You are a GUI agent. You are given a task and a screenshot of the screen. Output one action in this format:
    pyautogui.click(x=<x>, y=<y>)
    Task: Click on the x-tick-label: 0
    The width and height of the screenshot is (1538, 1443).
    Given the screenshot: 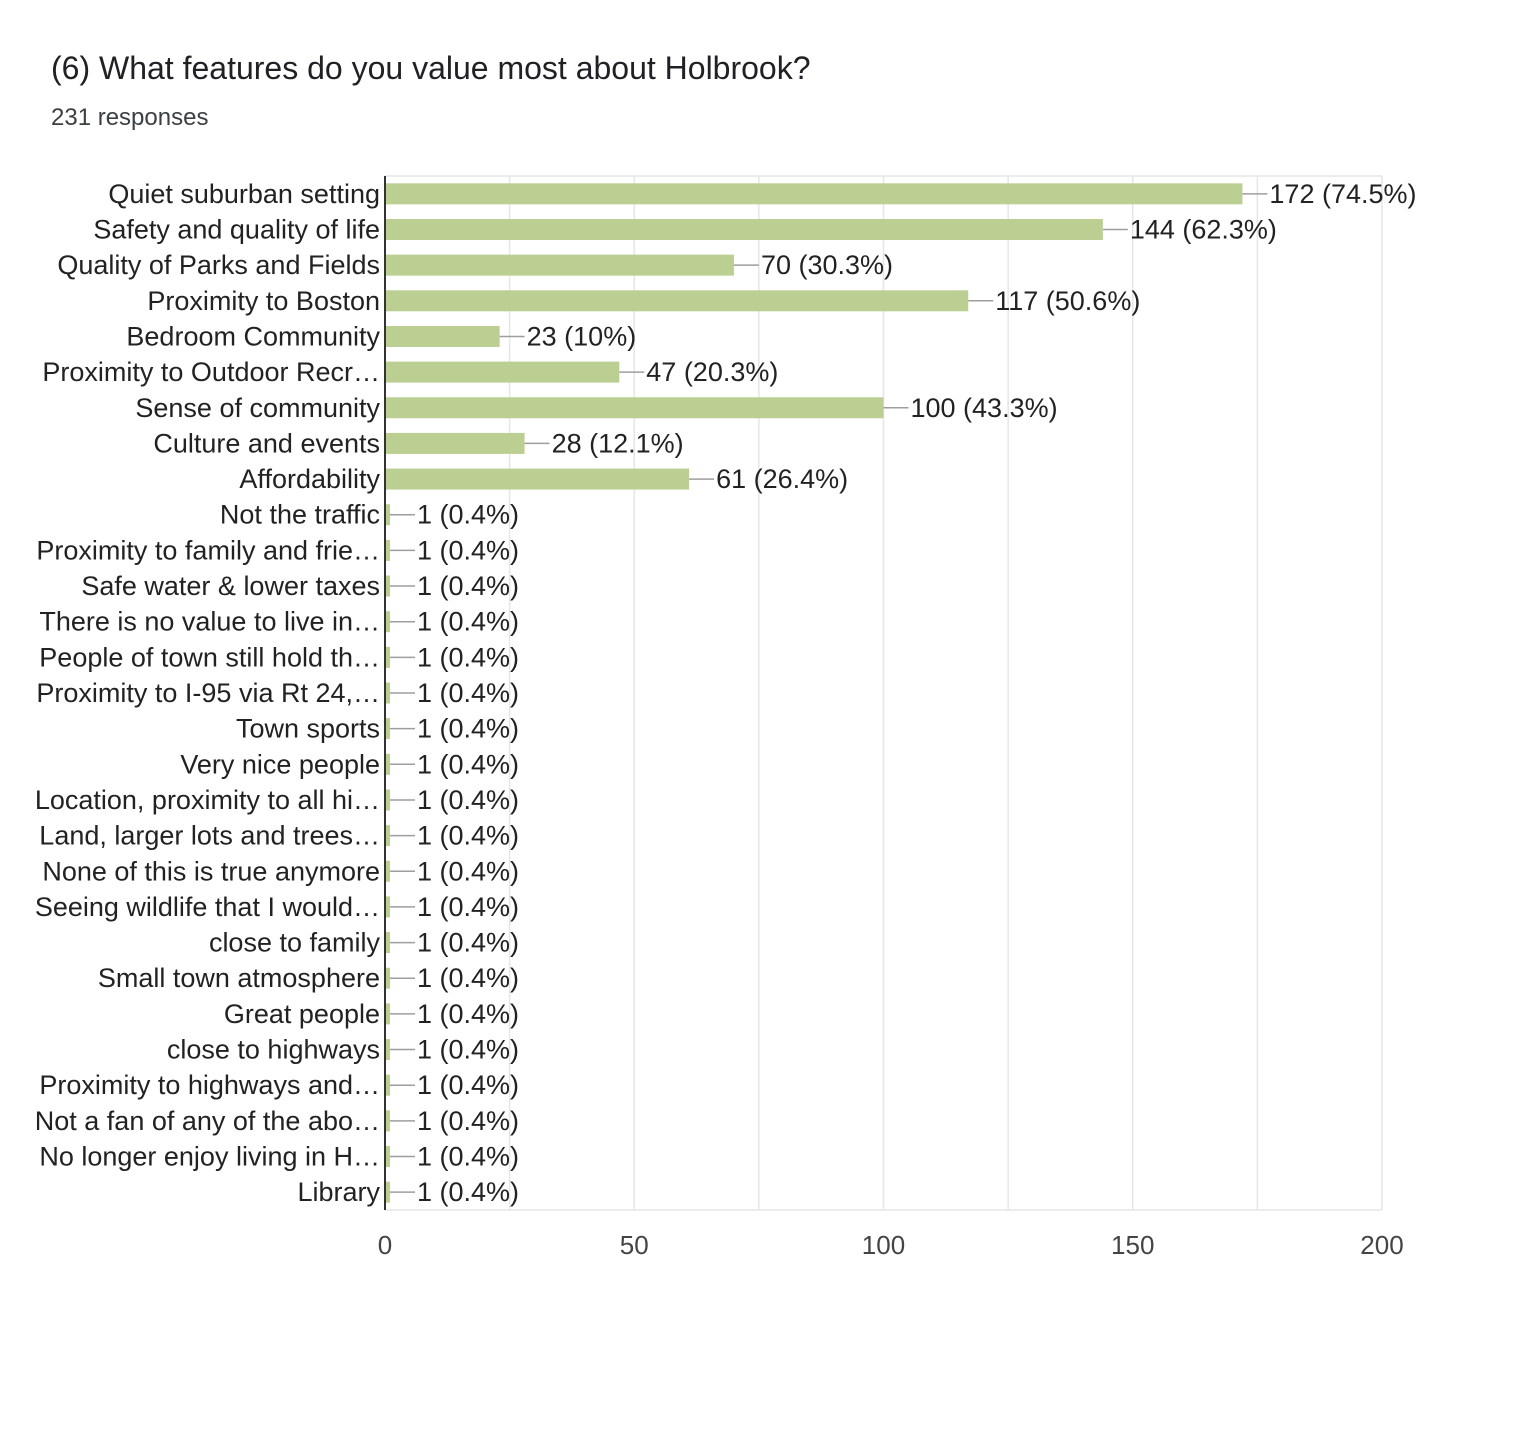 What is the action you would take?
    pyautogui.click(x=385, y=1245)
    